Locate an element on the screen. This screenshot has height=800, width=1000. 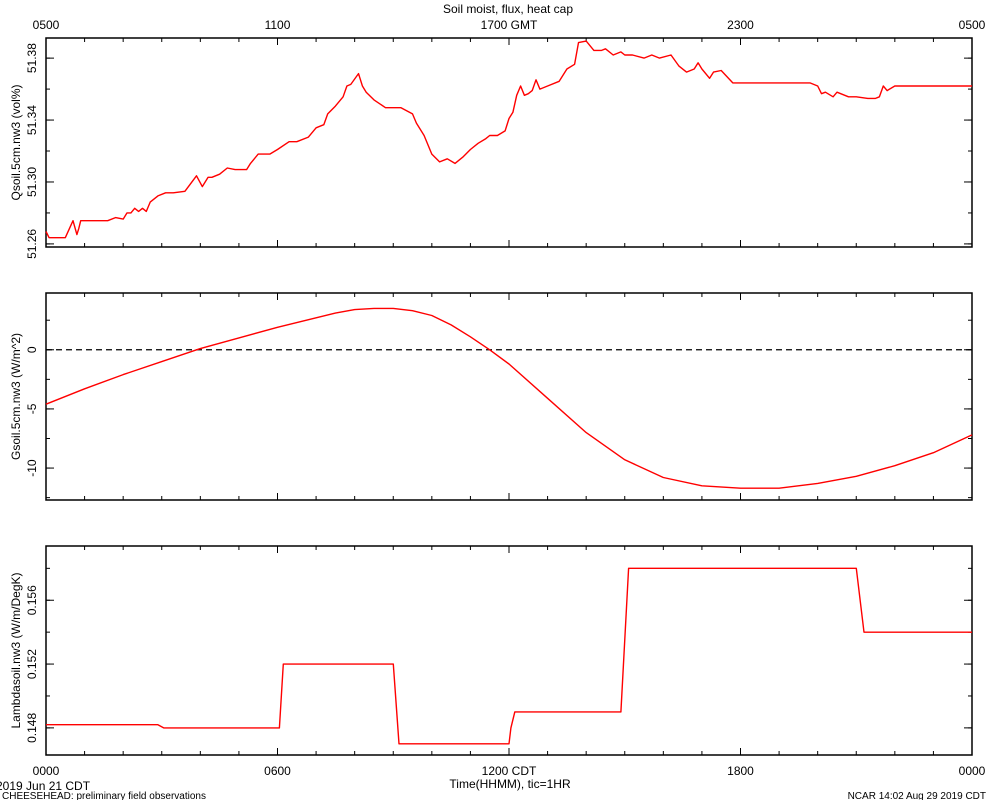
y-tick-label: -5 is located at coordinates (32, 408).